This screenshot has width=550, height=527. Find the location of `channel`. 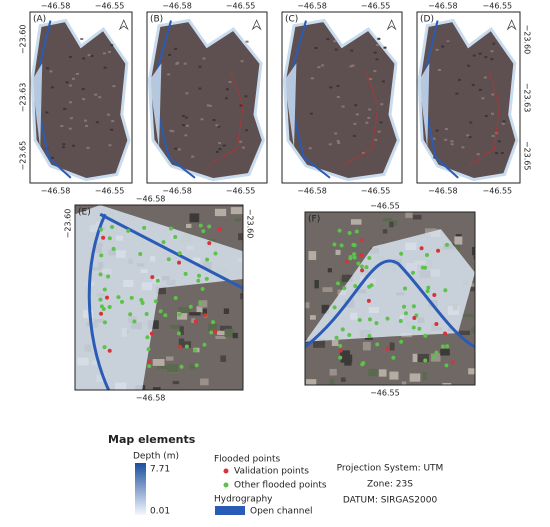

channel is located at coordinates (165, 301).